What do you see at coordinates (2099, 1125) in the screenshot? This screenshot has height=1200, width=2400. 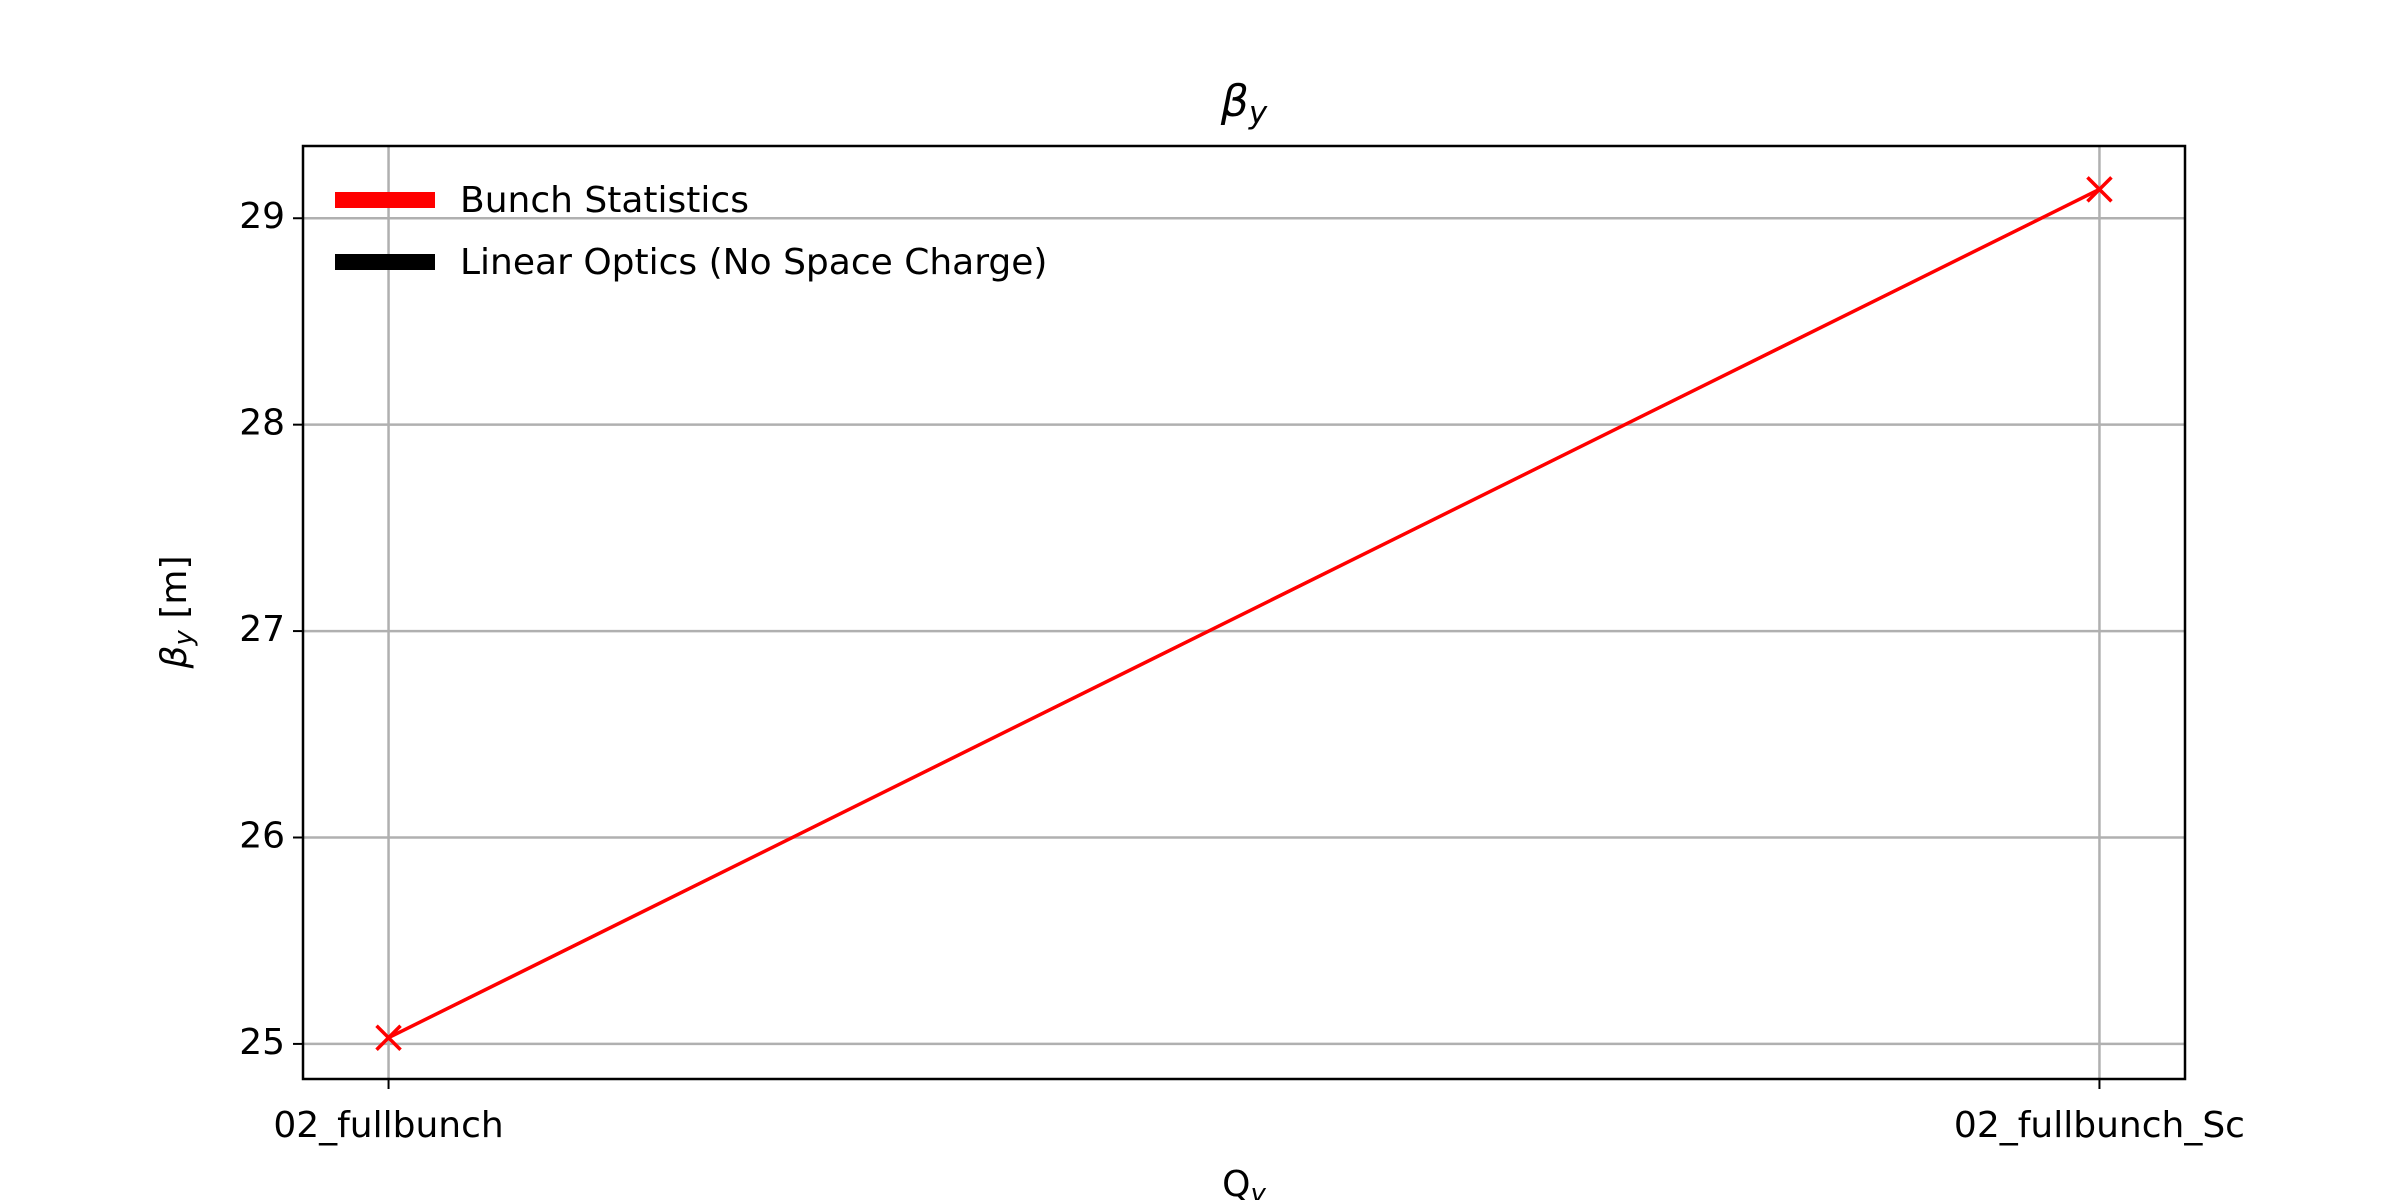 I see `x-tick-label: 02_fullbunch_Sc` at bounding box center [2099, 1125].